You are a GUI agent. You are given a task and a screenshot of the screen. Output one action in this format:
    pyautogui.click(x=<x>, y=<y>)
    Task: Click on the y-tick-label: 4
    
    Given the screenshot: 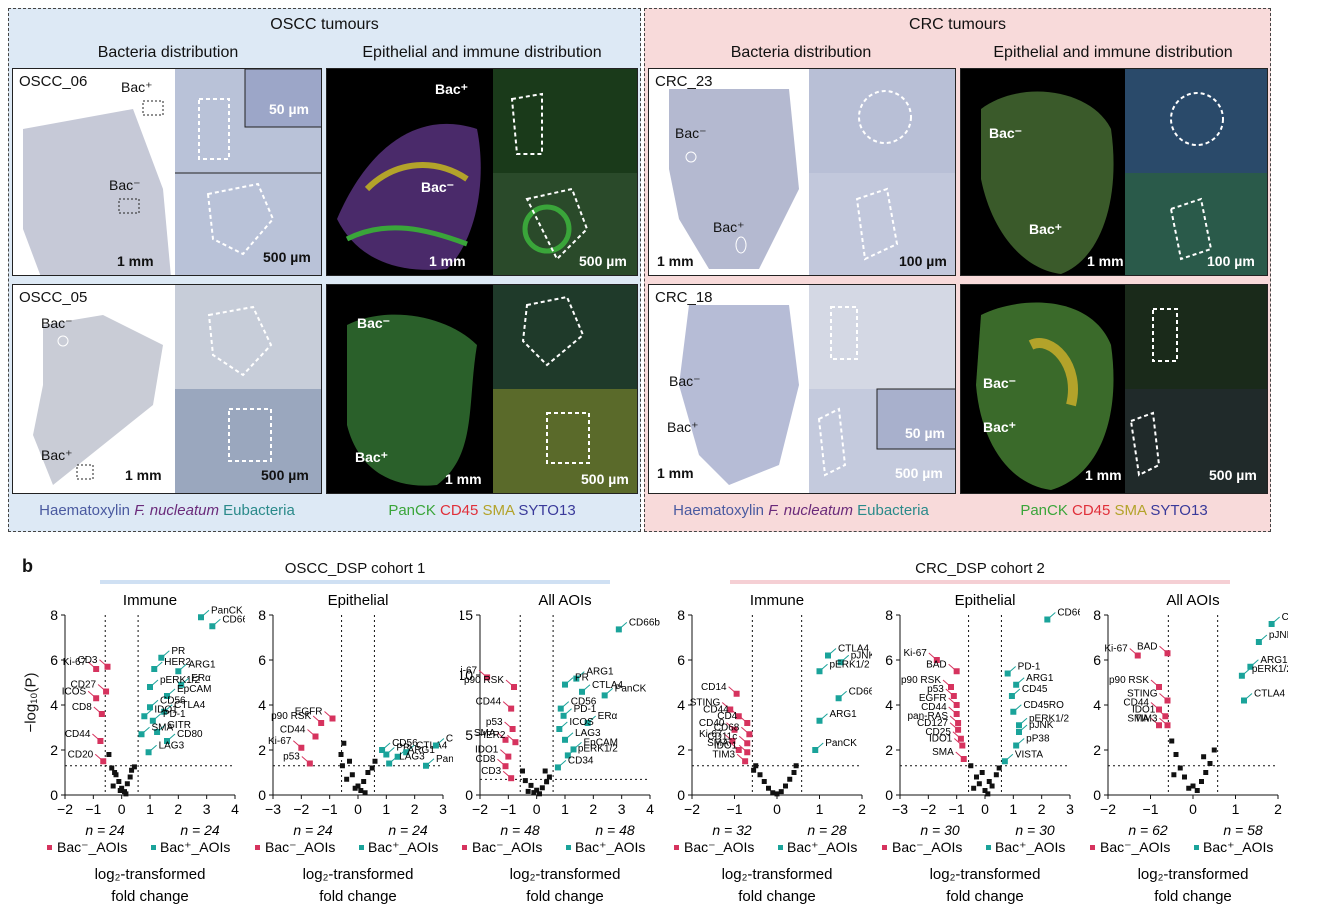 What is the action you would take?
    pyautogui.click(x=681, y=705)
    